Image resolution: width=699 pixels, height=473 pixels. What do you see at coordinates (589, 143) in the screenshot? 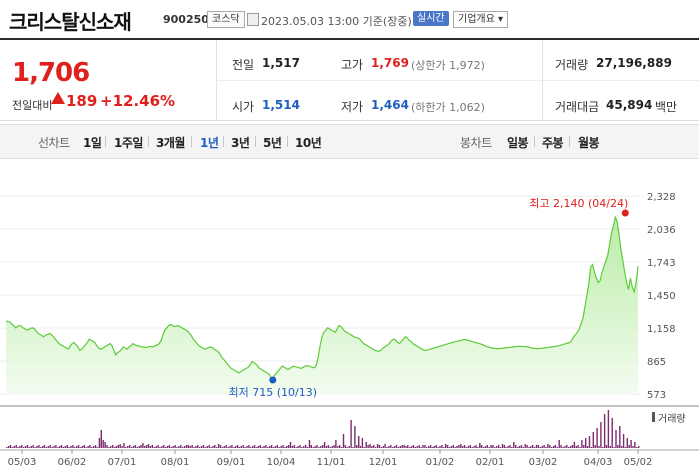
I see `tab-monthly: 월봉` at bounding box center [589, 143].